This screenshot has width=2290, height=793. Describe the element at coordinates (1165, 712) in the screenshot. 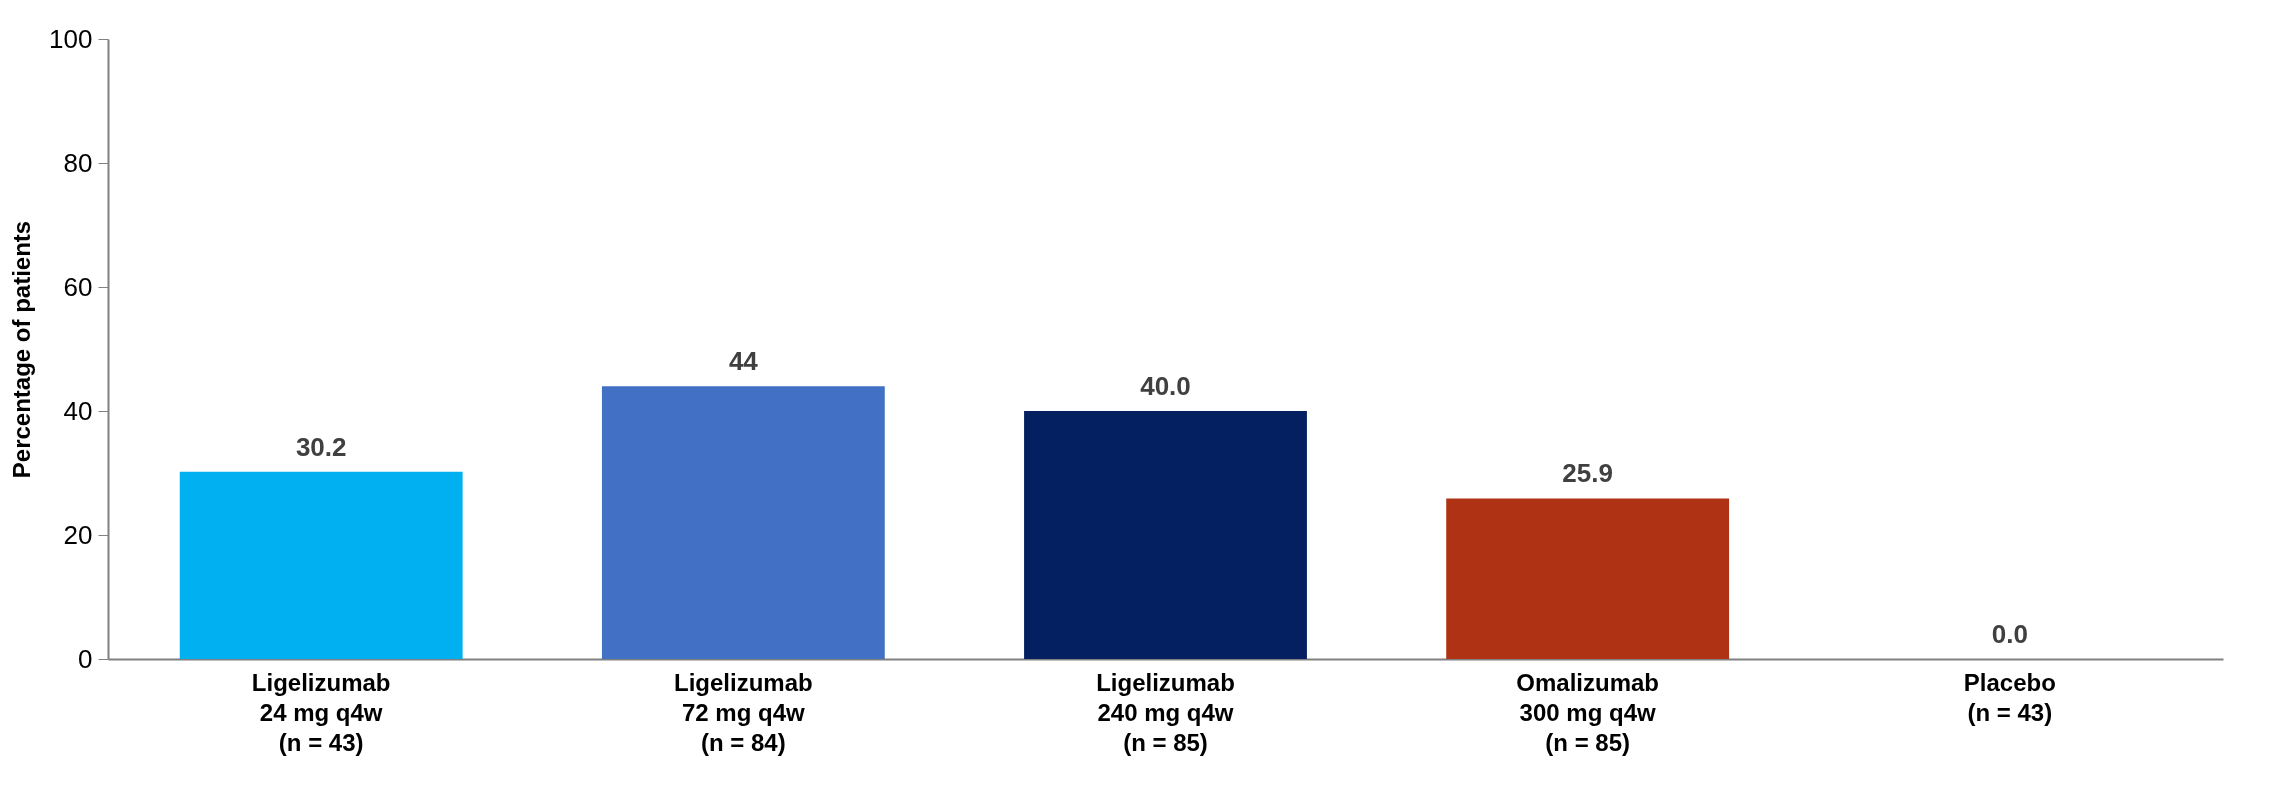

I see `x-tick-label: Ligelizumab 240 mg q4w (n = 85)` at that location.